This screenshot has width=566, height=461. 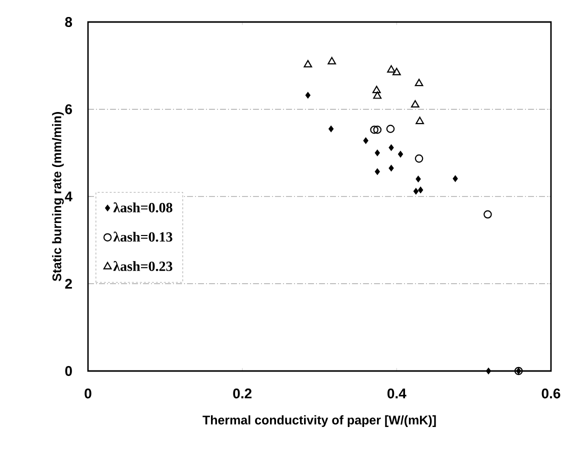 What do you see at coordinates (142, 207) in the screenshot?
I see `legend-label: λash=0.08` at bounding box center [142, 207].